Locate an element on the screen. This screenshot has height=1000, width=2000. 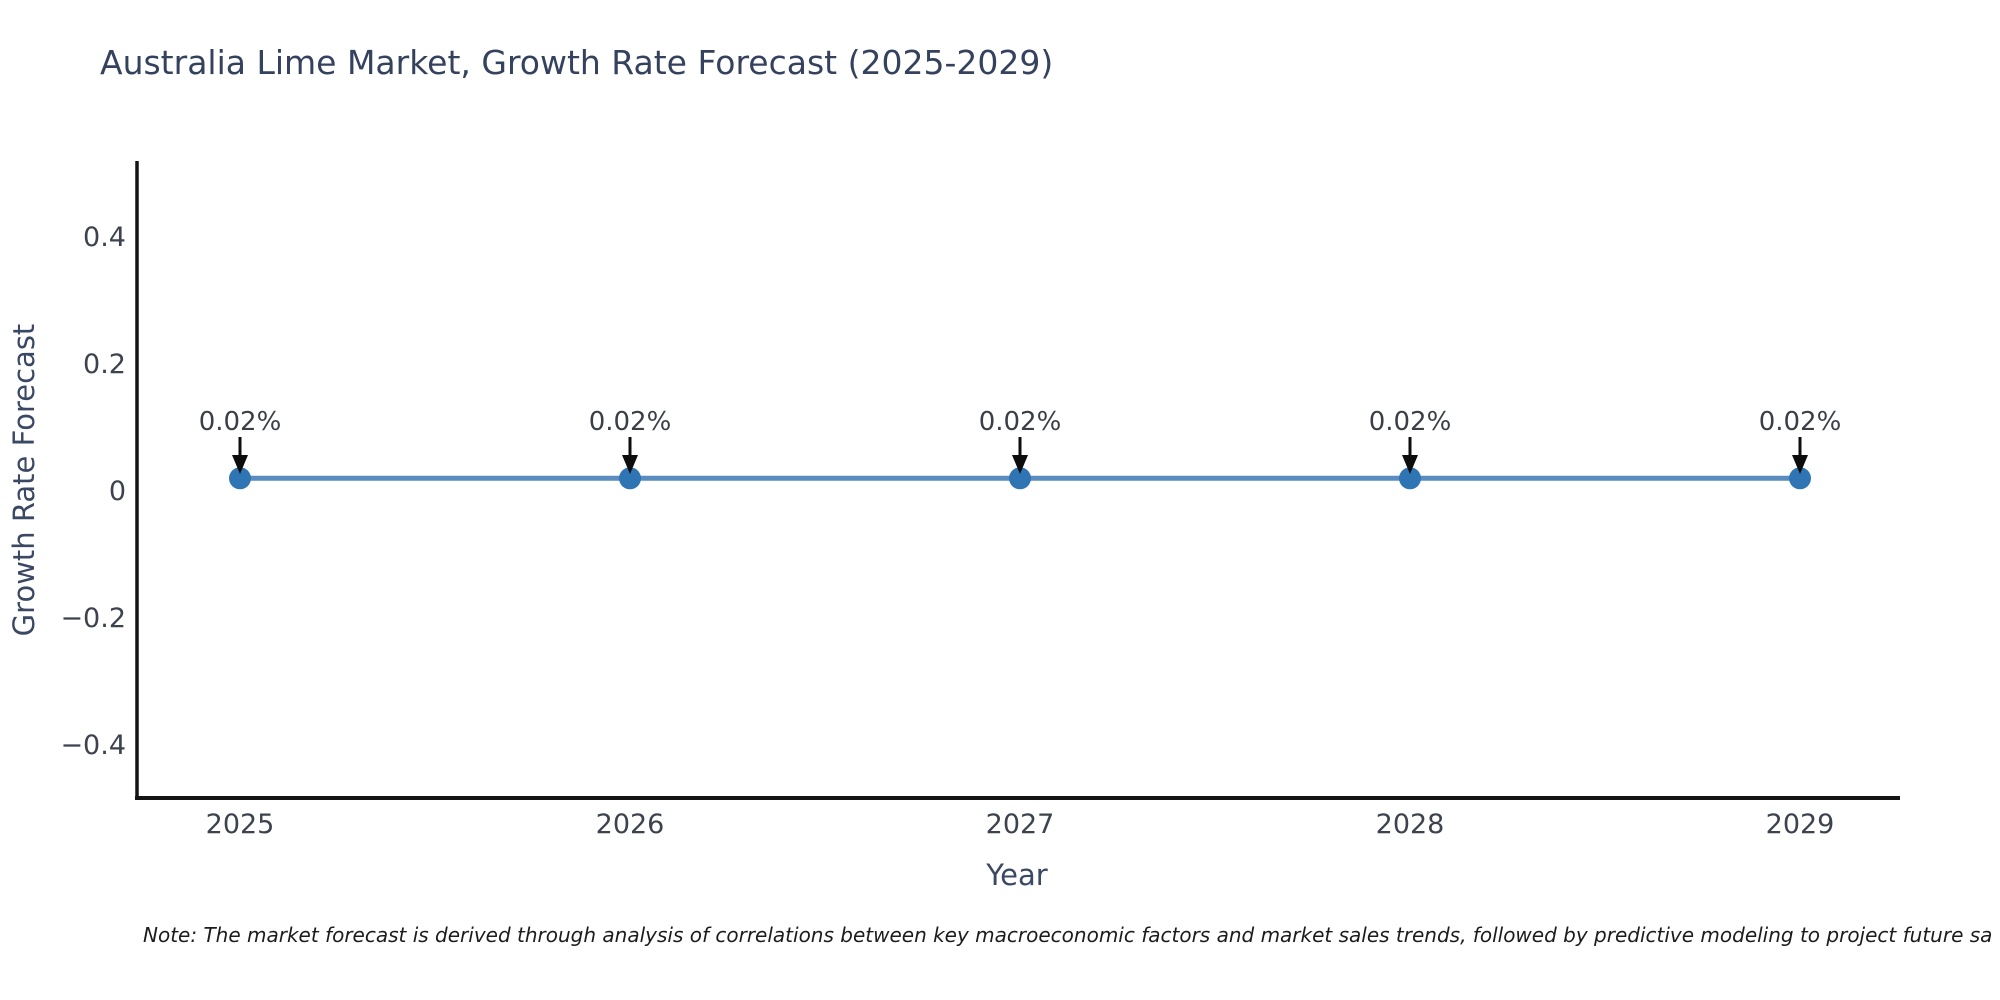
y-tick-label: 0.4 is located at coordinates (104, 237).